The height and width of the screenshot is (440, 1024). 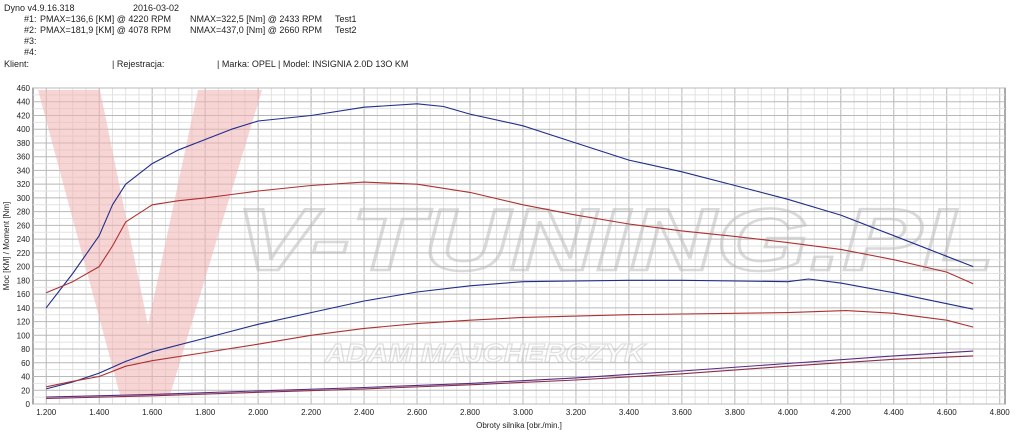 I want to click on y-tick-label: 240, so click(x=24, y=239).